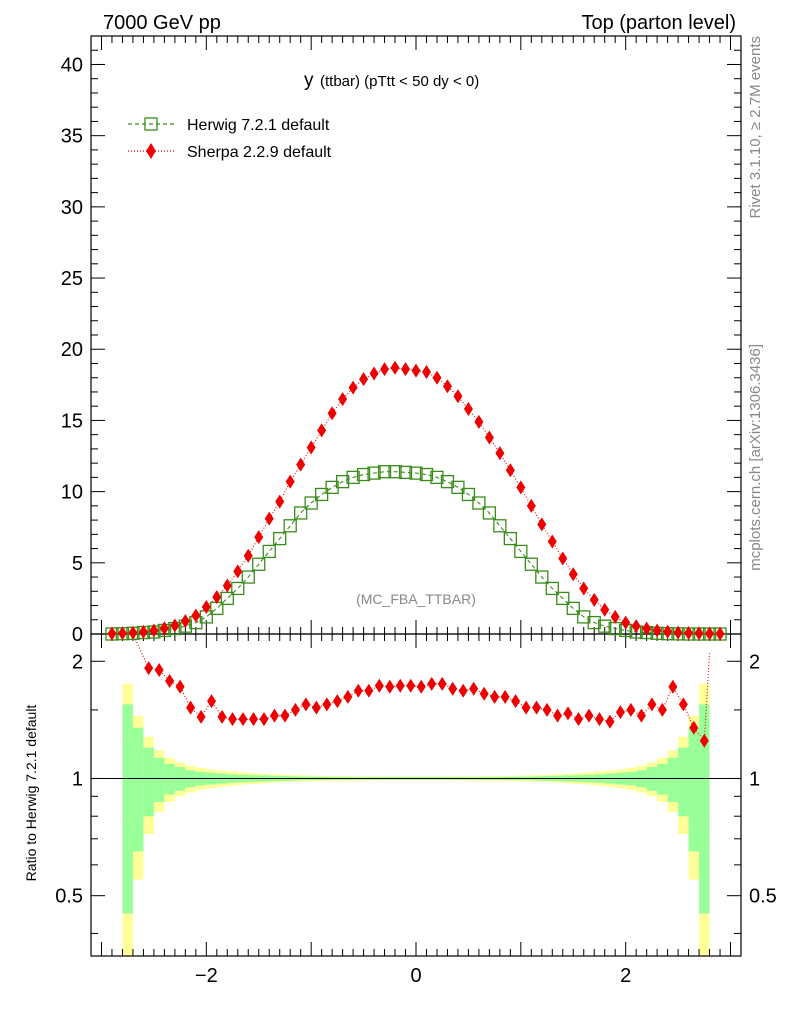  Describe the element at coordinates (258, 125) in the screenshot. I see `legend-herwig-label: Herwig 7.2.1 default` at that location.